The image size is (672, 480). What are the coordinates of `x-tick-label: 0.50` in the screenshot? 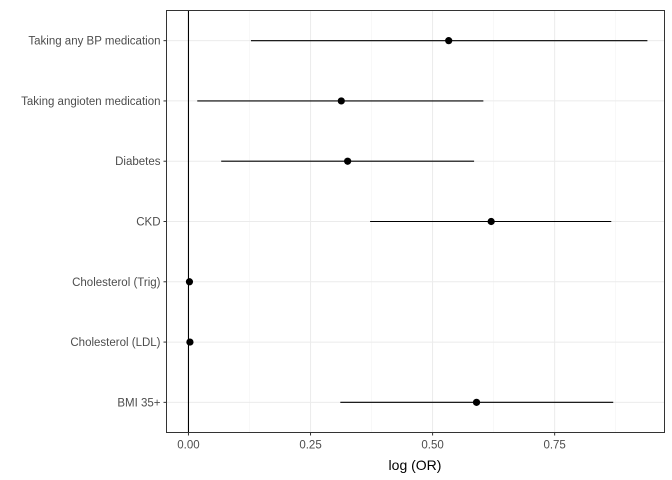 It's located at (432, 446).